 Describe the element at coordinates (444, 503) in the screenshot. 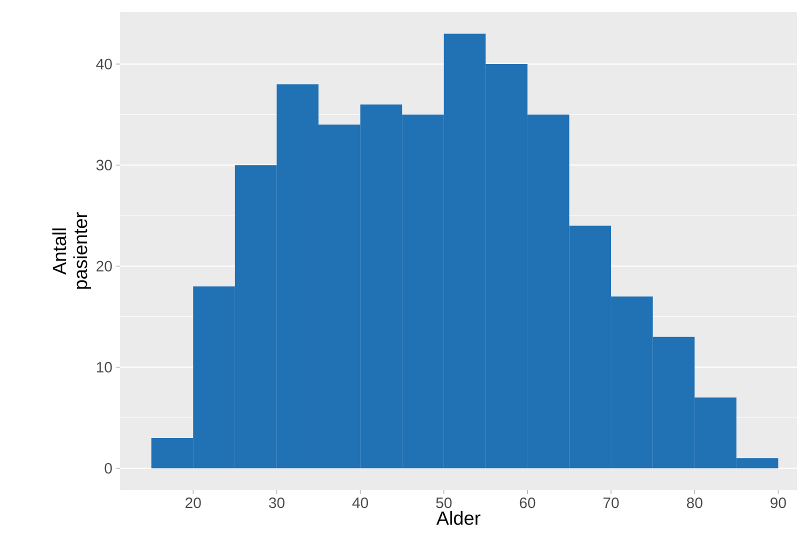

I see `x-tick-label: 50` at that location.